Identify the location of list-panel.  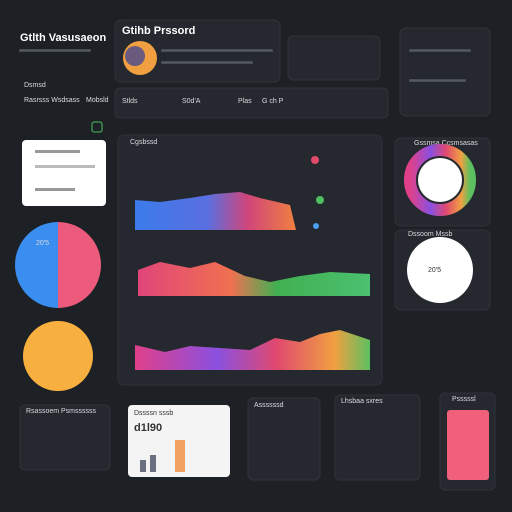
(65, 437).